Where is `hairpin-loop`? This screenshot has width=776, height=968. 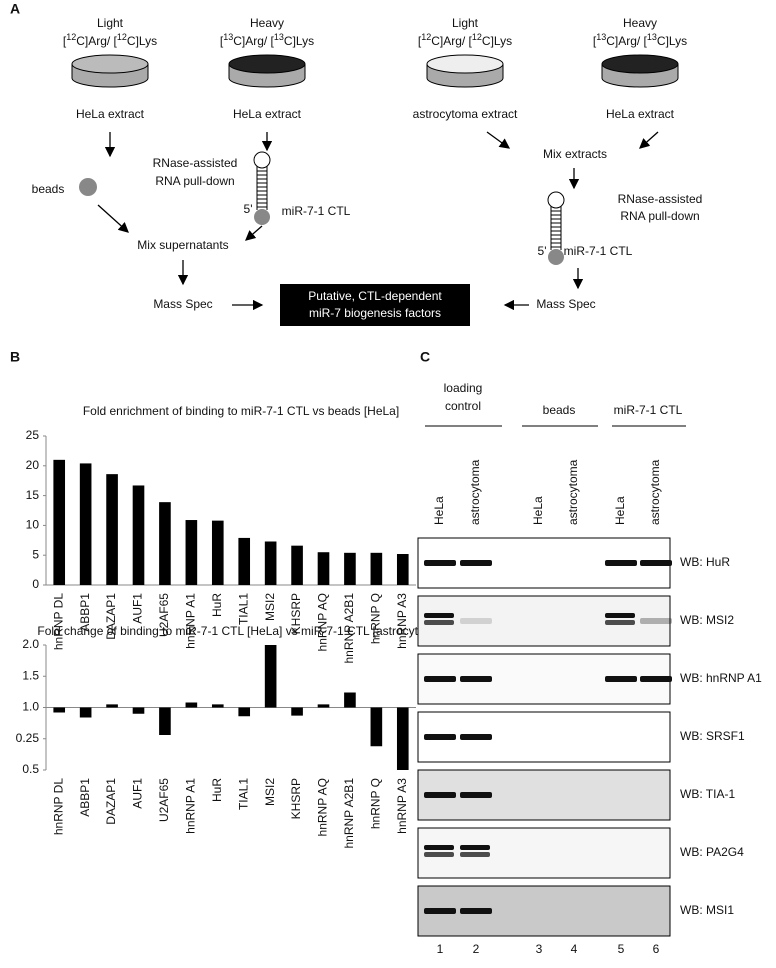 hairpin-loop is located at coordinates (262, 160).